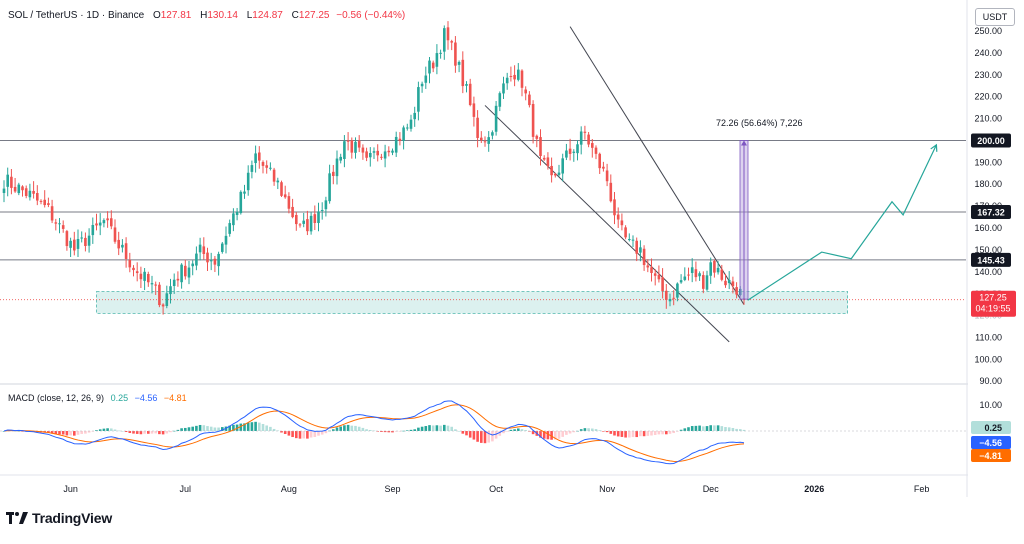 The image size is (1024, 544). I want to click on channel-upper-line, so click(657, 165).